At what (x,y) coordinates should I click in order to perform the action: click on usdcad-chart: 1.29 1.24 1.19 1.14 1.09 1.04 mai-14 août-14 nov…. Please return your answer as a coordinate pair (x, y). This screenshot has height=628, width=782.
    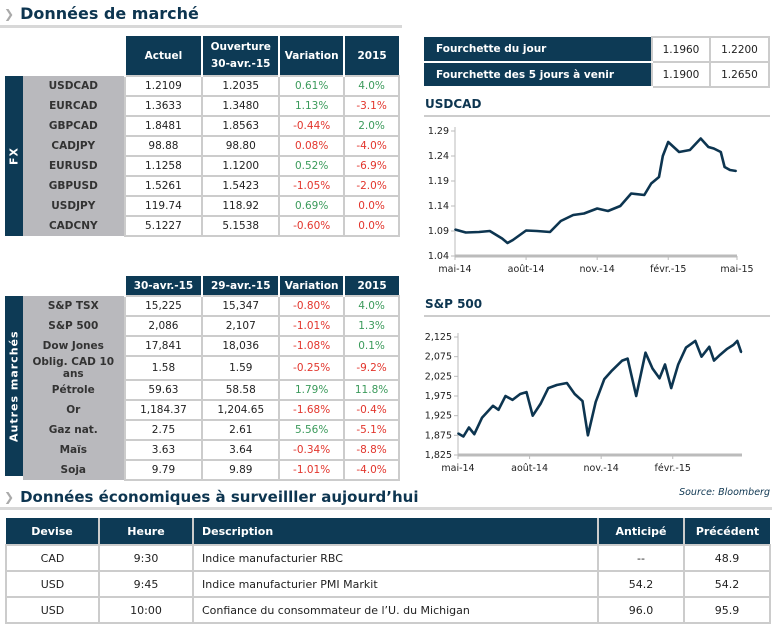
    Looking at the image, I should click on (591, 200).